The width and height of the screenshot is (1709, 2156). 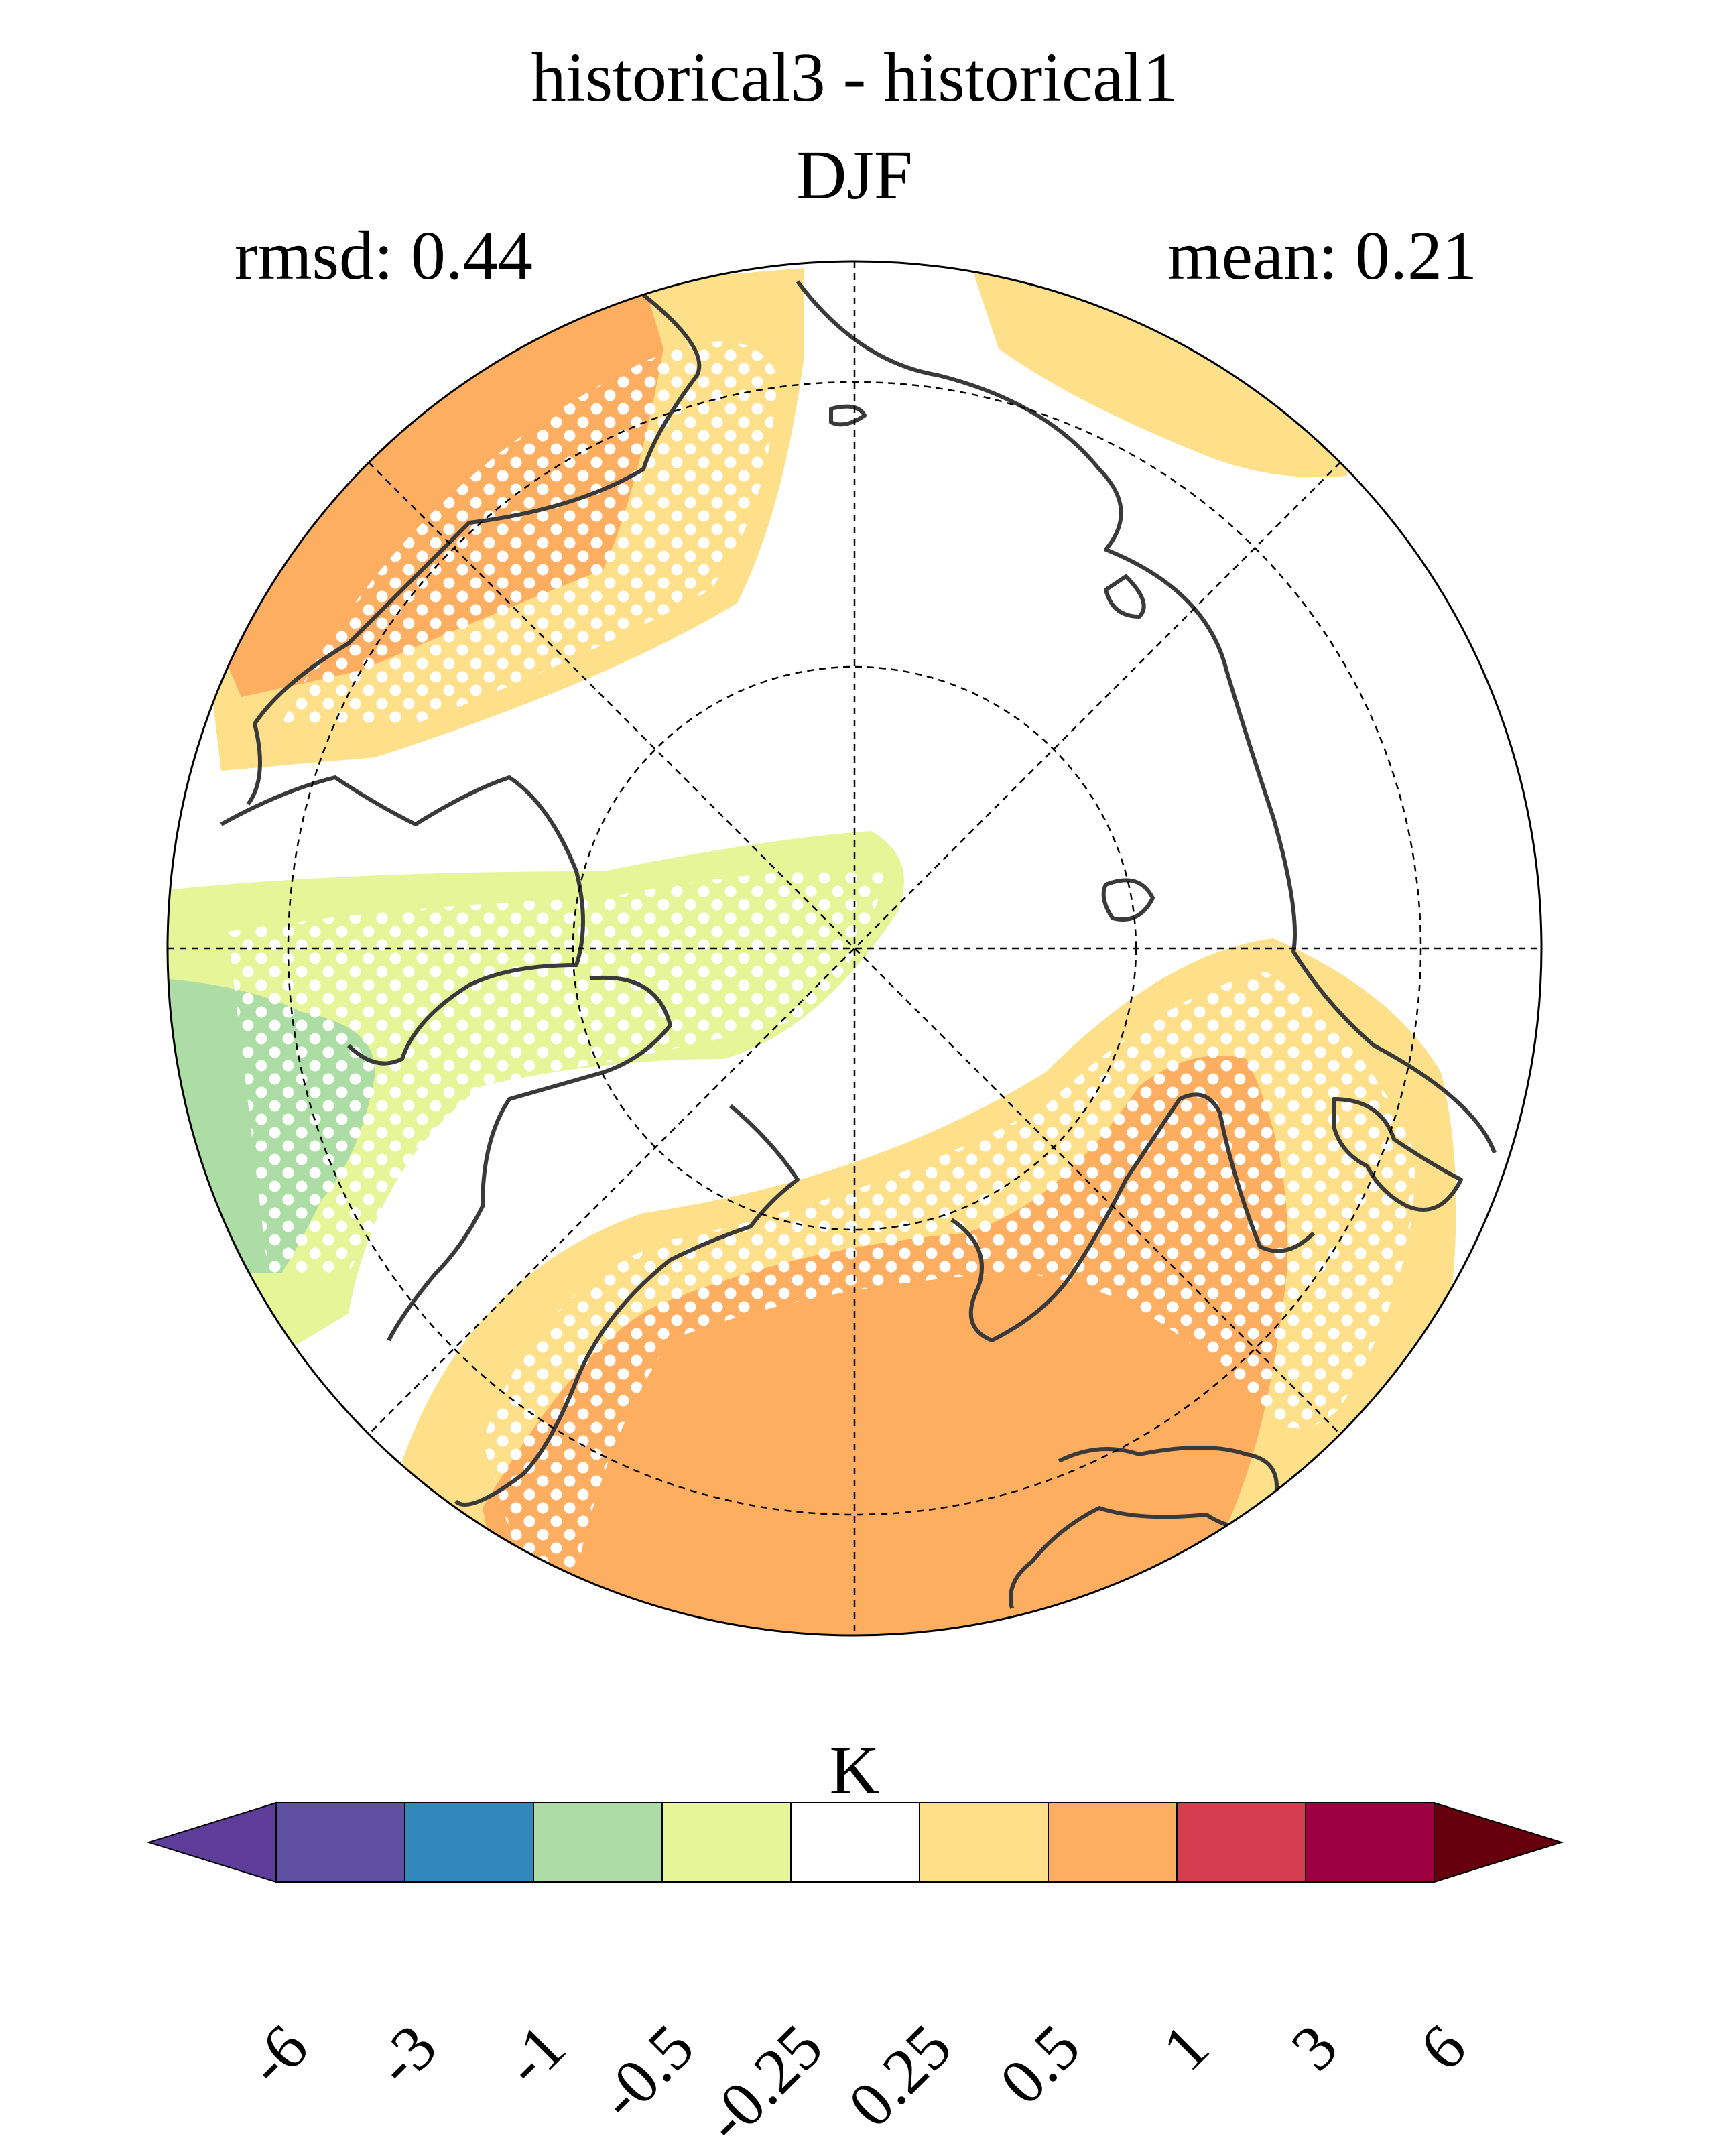 I want to click on region-north-atlantic-orange, so click(x=432, y=489).